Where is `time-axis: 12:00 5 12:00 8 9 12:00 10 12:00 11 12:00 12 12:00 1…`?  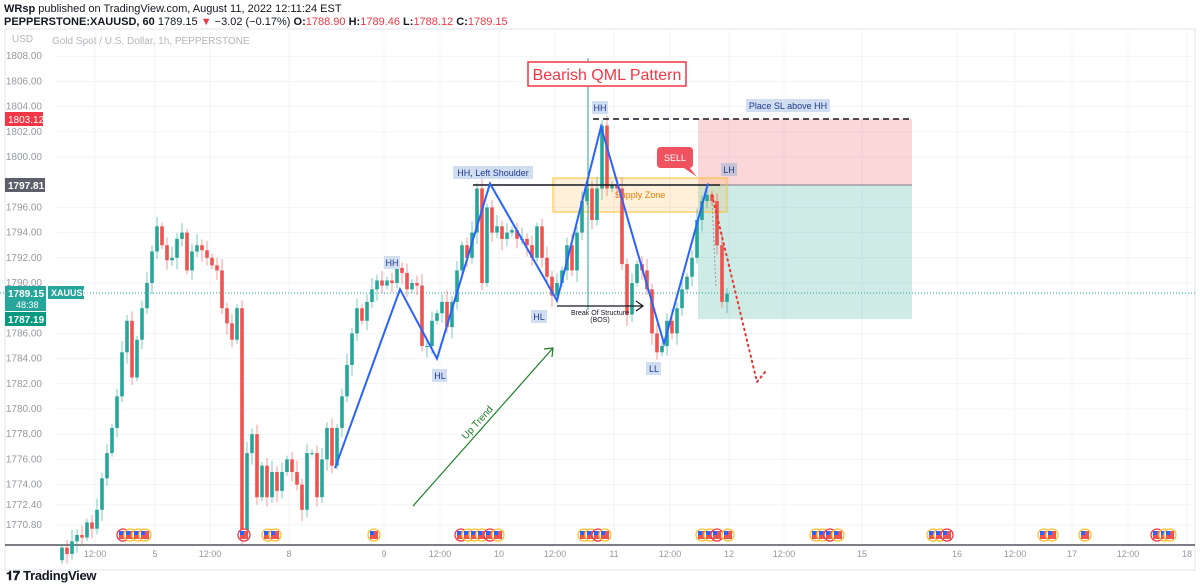 time-axis: 12:00 5 12:00 8 9 12:00 10 12:00 11 12:00 12 12:00 1… is located at coordinates (638, 554).